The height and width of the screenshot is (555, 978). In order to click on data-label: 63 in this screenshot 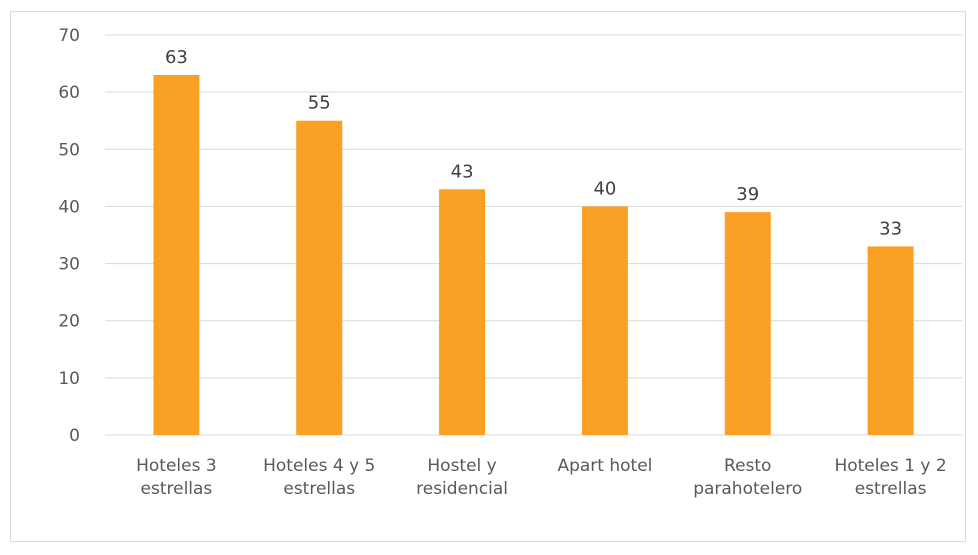, I will do `click(176, 57)`.